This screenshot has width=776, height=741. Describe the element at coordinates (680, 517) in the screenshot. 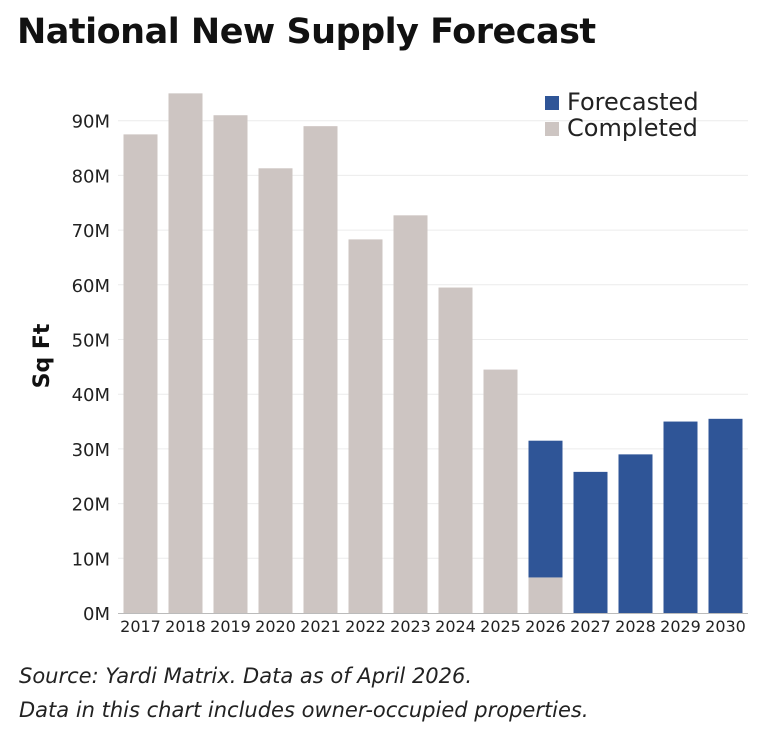

I see `bar-forecasted-2029` at that location.